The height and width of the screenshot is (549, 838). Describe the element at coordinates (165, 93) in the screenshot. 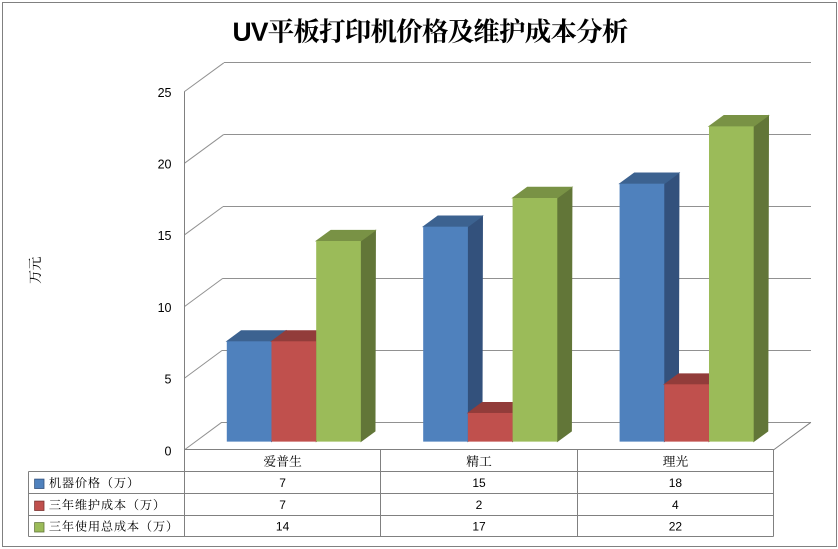

I see `svg-text: 25` at that location.